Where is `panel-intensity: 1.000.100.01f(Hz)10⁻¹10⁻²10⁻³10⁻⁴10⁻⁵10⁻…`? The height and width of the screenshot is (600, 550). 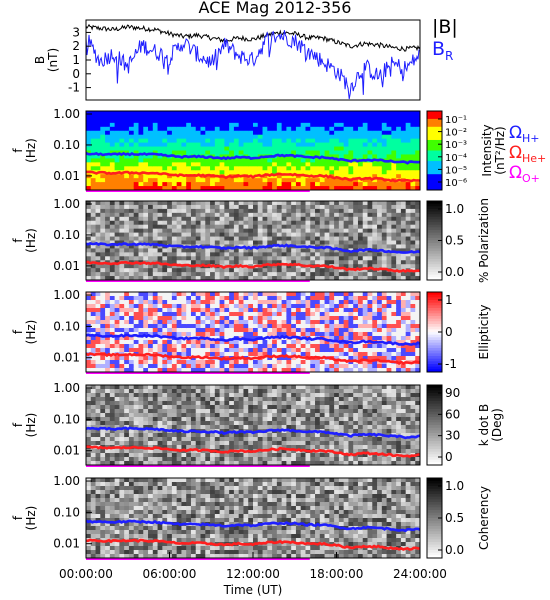 panel-intensity: 1.000.100.01f(Hz)10⁻¹10⁻²10⁻³10⁻⁴10⁻⁵10⁻… is located at coordinates (259, 150).